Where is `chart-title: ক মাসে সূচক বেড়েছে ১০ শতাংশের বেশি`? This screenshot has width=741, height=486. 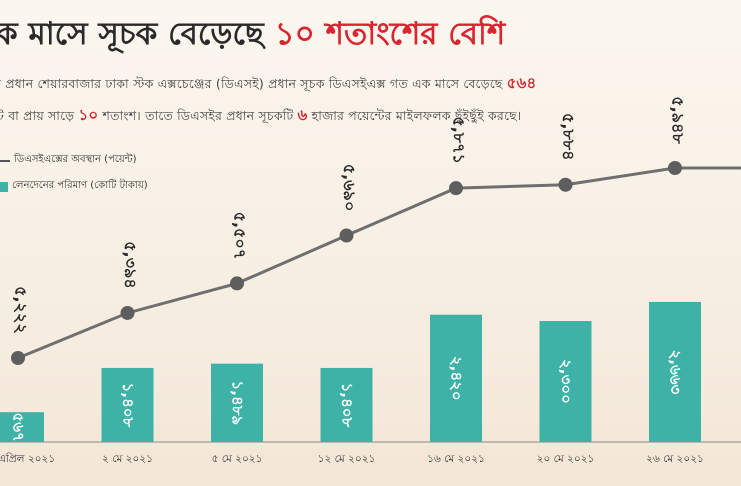 chart-title: ক মাসে সূচক বেড়েছে ১০ শতাংশের বেশি is located at coordinates (252, 36).